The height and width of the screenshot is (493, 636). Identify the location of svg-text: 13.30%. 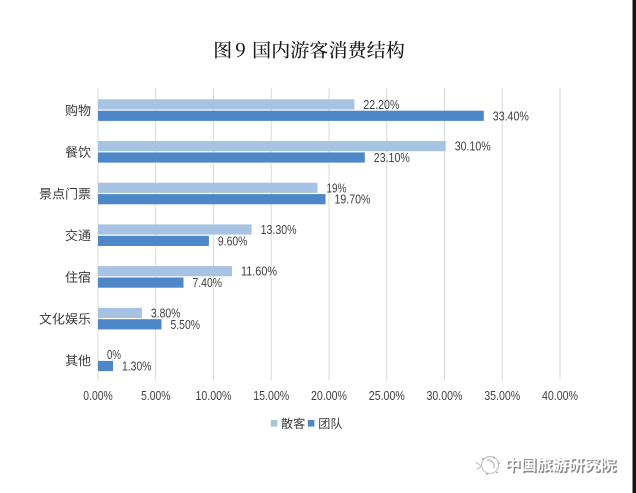
(279, 230).